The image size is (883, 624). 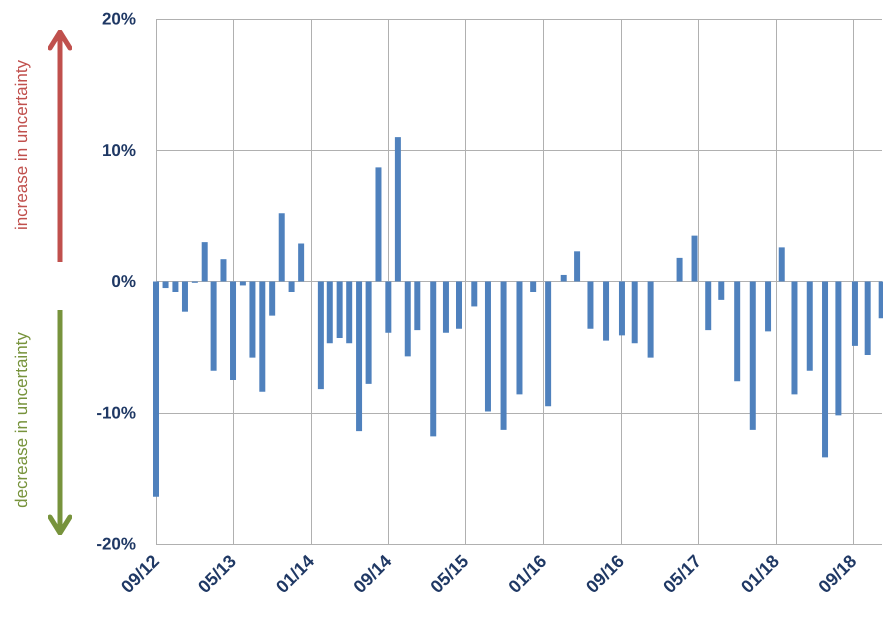 I want to click on y-tick-label: -10%, so click(x=116, y=412).